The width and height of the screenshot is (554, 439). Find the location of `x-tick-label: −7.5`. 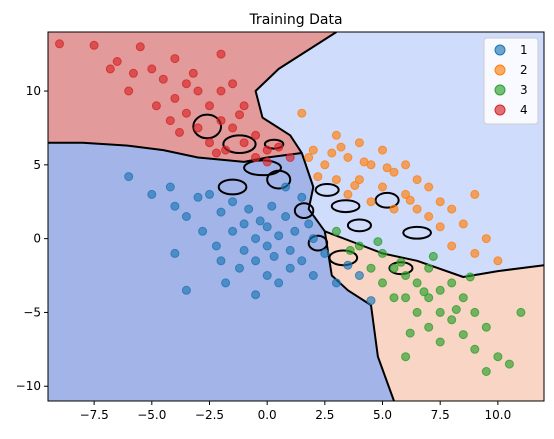

x-tick-label: −7.5 is located at coordinates (94, 415).